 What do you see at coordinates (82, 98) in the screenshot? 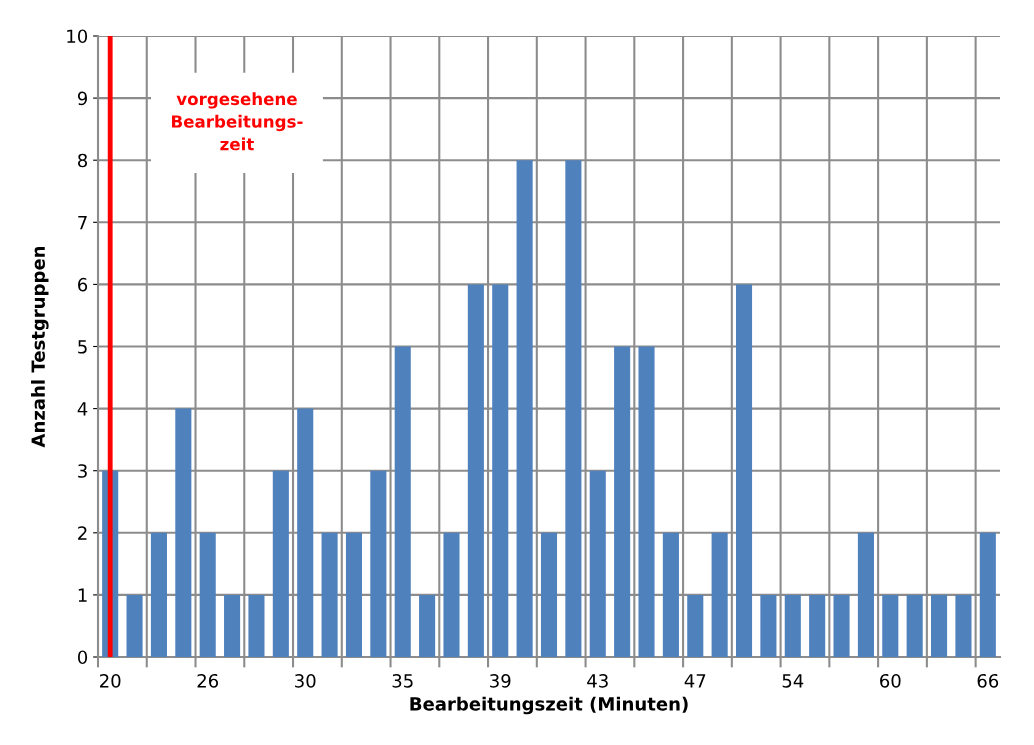
I see `y-tick-label: 9` at bounding box center [82, 98].